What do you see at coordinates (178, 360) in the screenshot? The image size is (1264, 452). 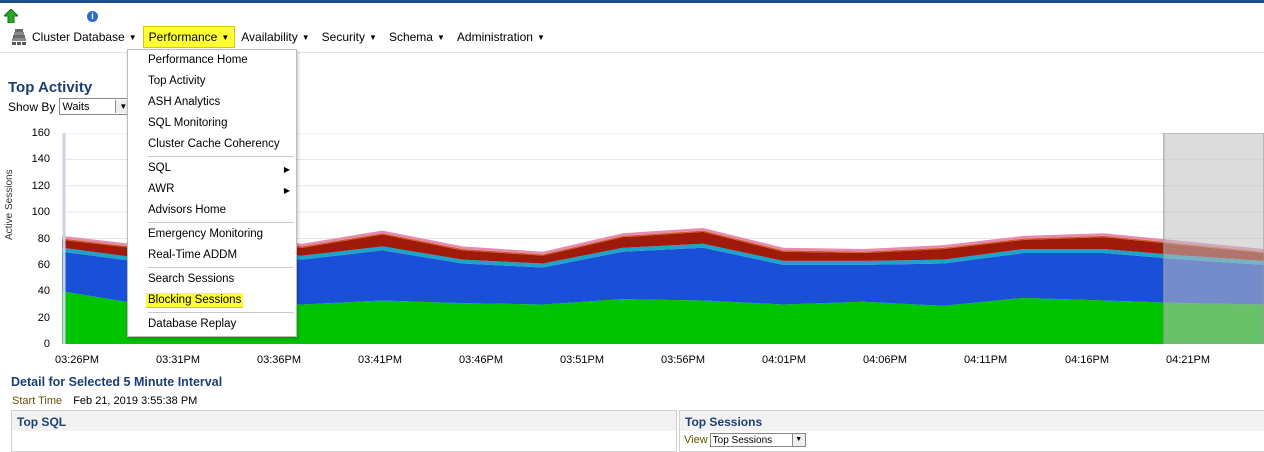 I see `x-tick-label: 03:31PM` at bounding box center [178, 360].